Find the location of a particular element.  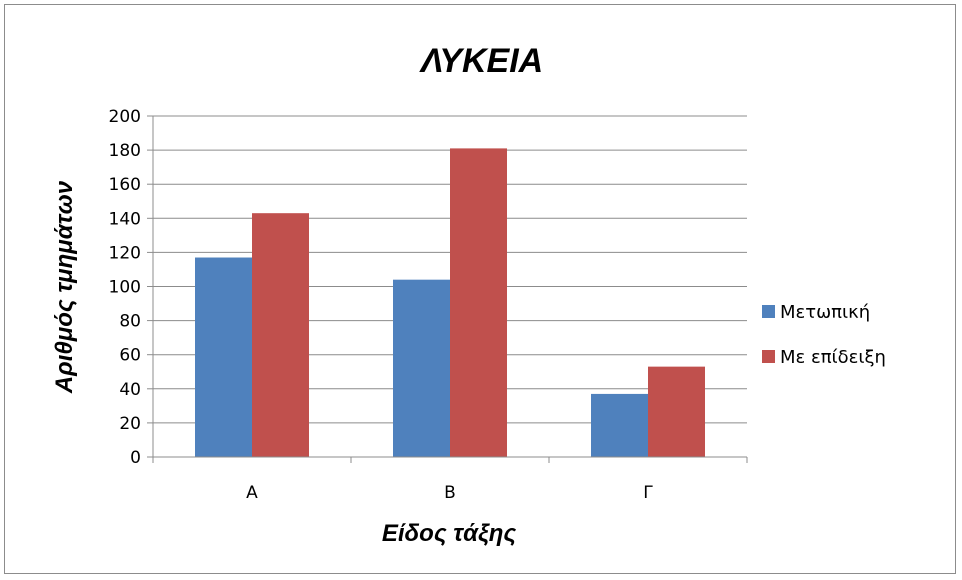

y-axis-label: Αριθμός τμημάτων is located at coordinates (64, 287).